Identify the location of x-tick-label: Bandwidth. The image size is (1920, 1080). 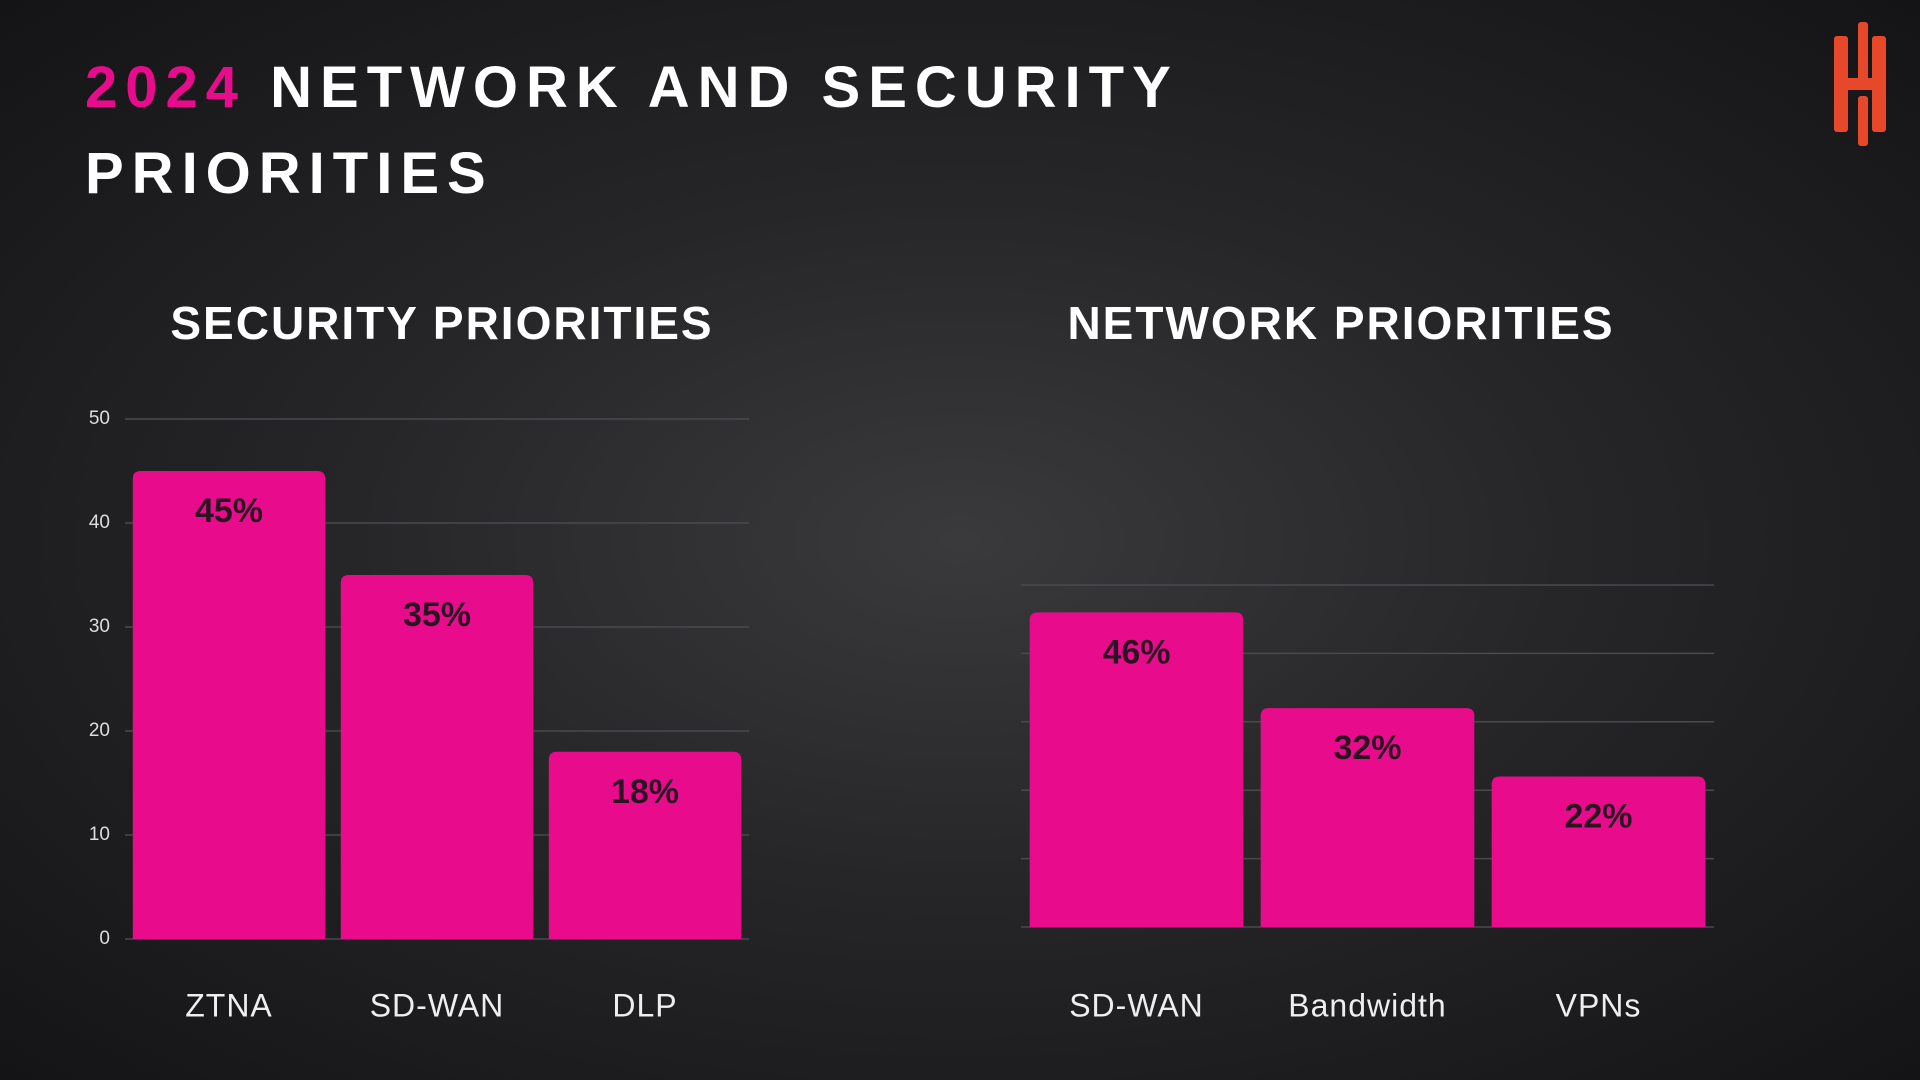
(1367, 1005).